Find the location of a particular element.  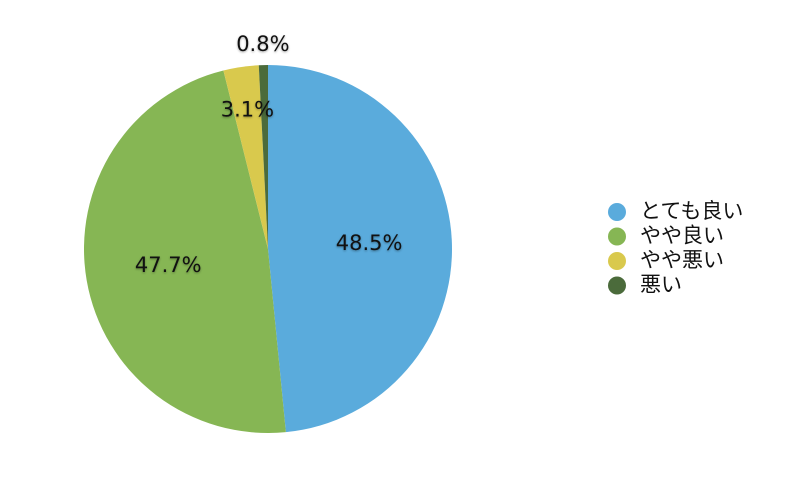

data-label: 48.5% is located at coordinates (369, 243).